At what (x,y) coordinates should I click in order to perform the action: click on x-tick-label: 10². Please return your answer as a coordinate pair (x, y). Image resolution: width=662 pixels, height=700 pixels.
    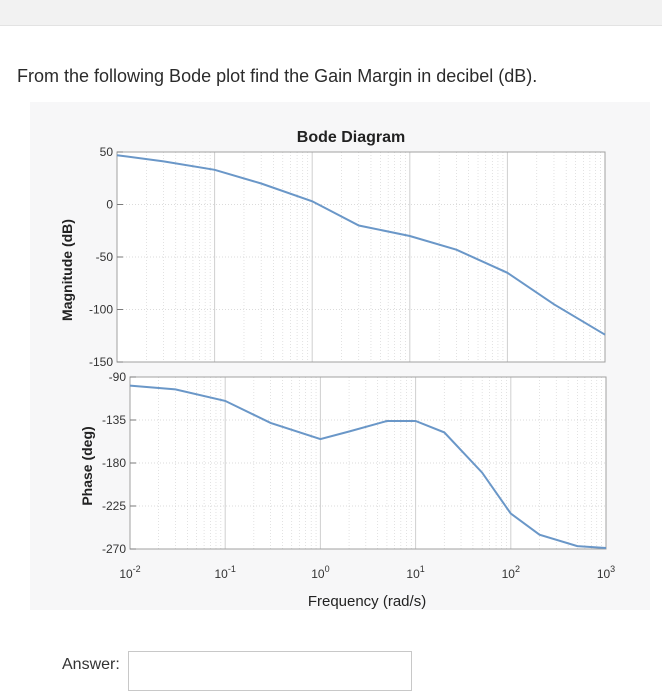
    Looking at the image, I should click on (511, 572).